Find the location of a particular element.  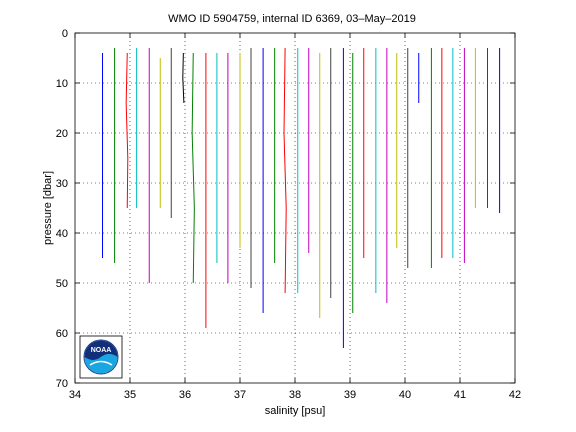

x-tick-label: 37 is located at coordinates (240, 395).